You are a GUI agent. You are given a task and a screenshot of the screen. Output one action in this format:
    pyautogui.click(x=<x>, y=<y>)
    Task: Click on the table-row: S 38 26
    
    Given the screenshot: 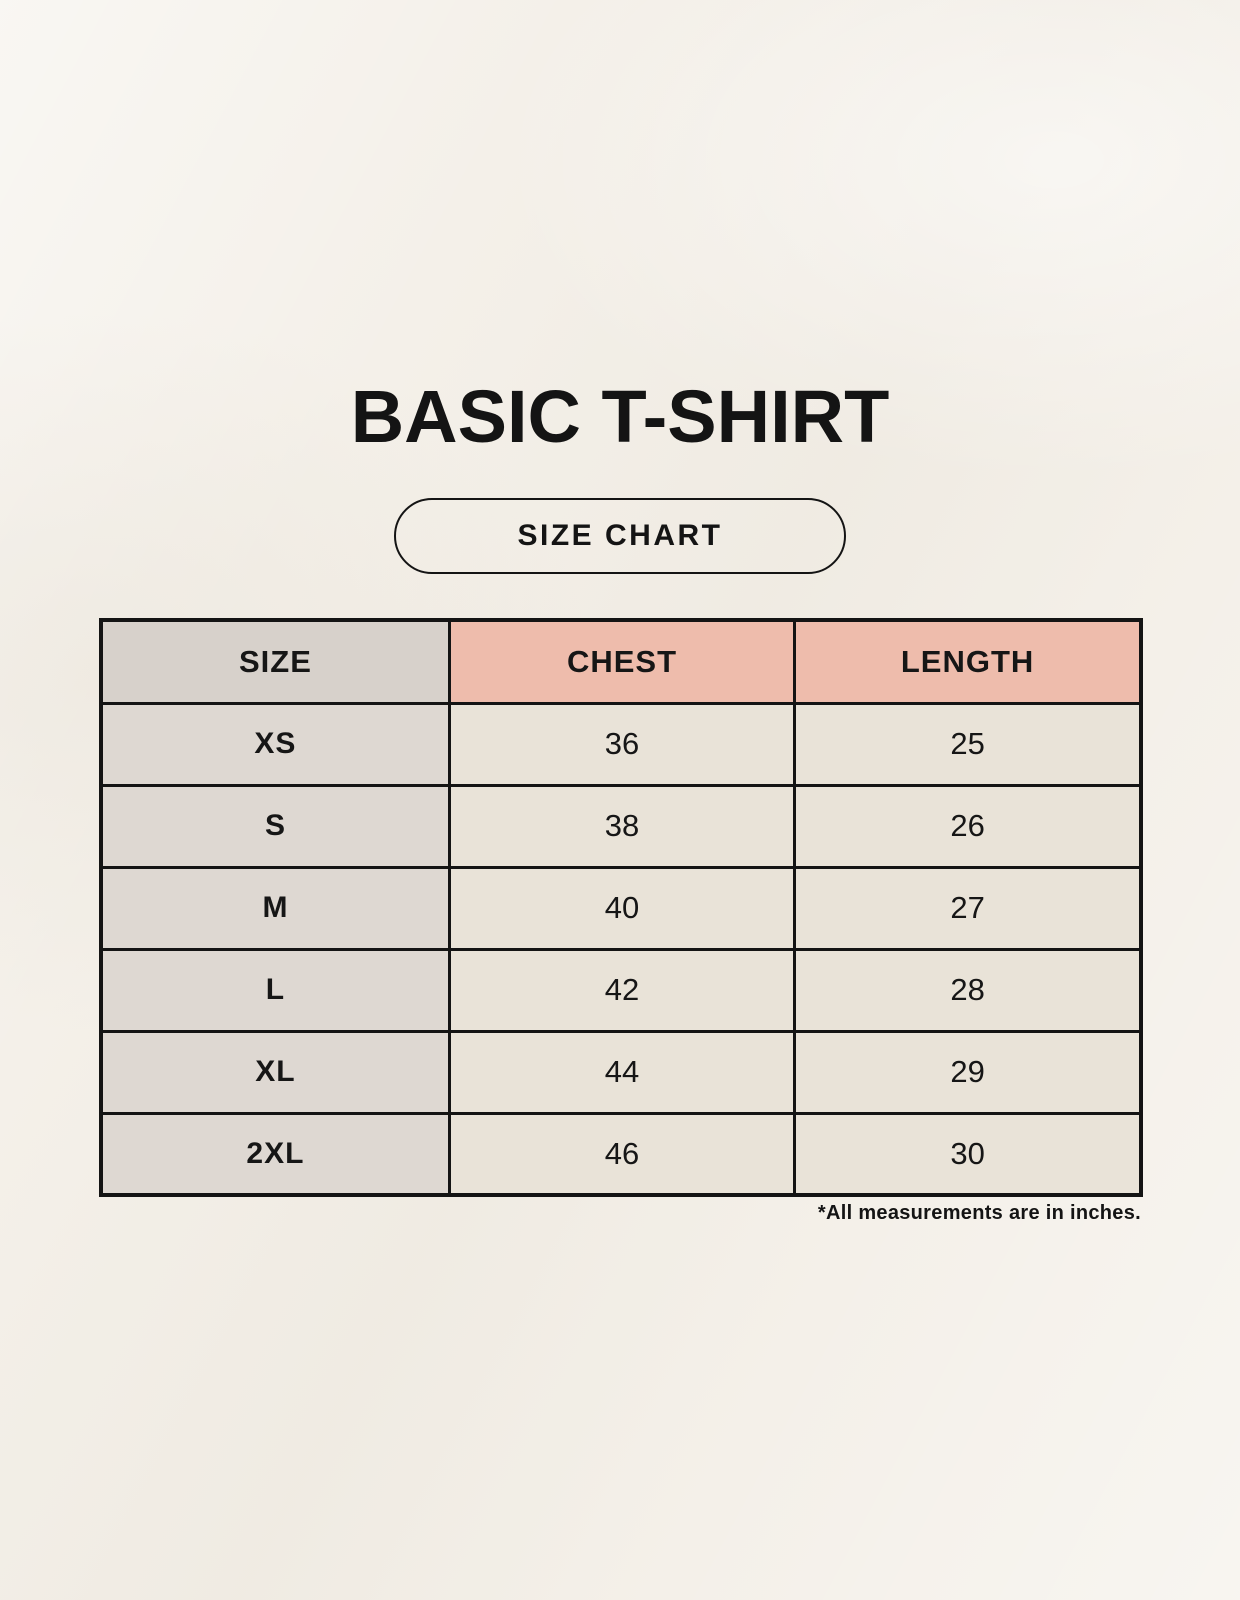 What is the action you would take?
    pyautogui.click(x=621, y=826)
    